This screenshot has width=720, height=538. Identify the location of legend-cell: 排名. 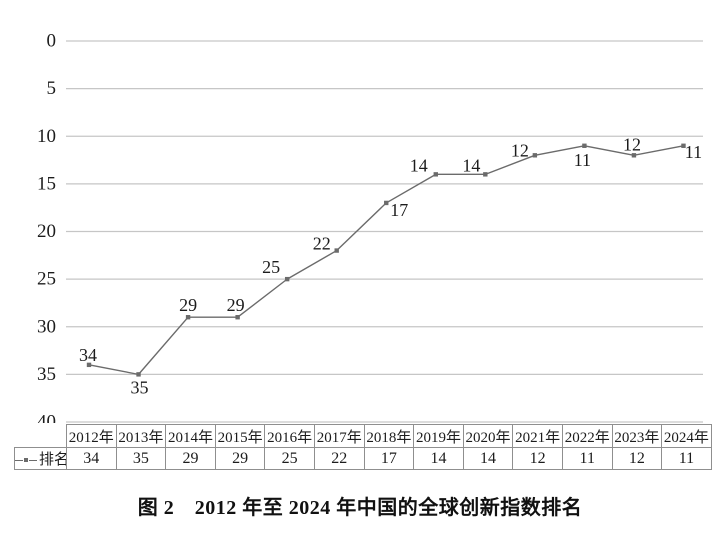
(40, 458).